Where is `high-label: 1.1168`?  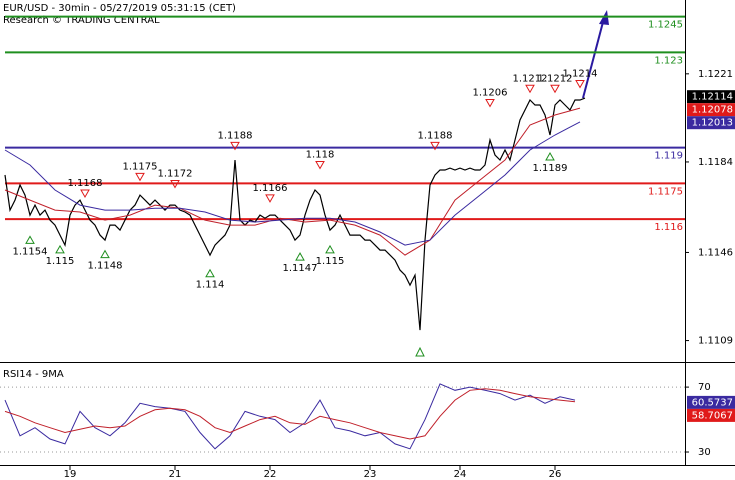
high-label: 1.1168 is located at coordinates (85, 183).